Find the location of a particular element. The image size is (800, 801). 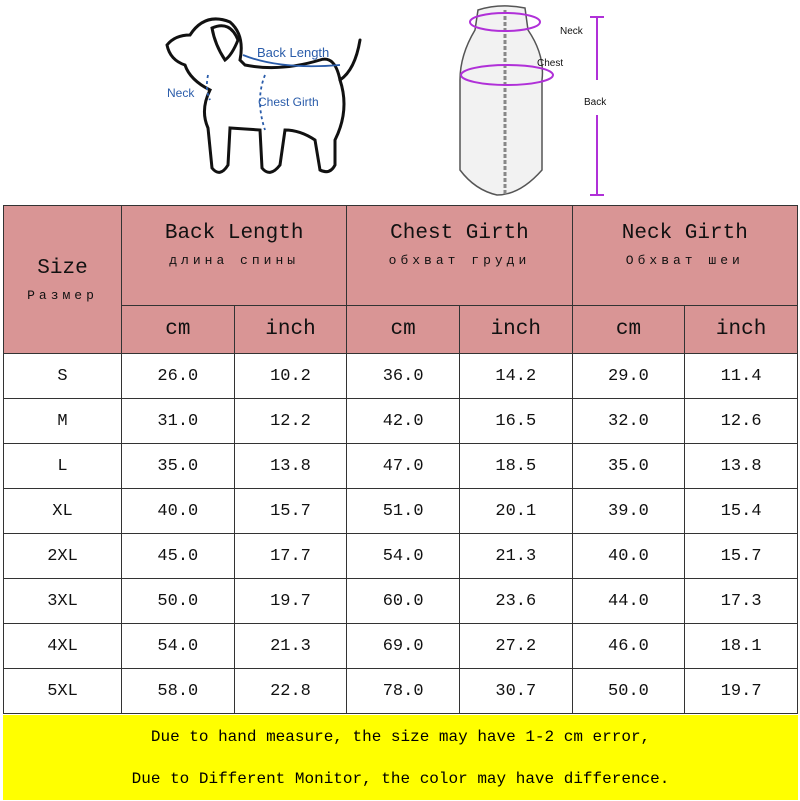

measurement-cell: 18.1 is located at coordinates (741, 646).